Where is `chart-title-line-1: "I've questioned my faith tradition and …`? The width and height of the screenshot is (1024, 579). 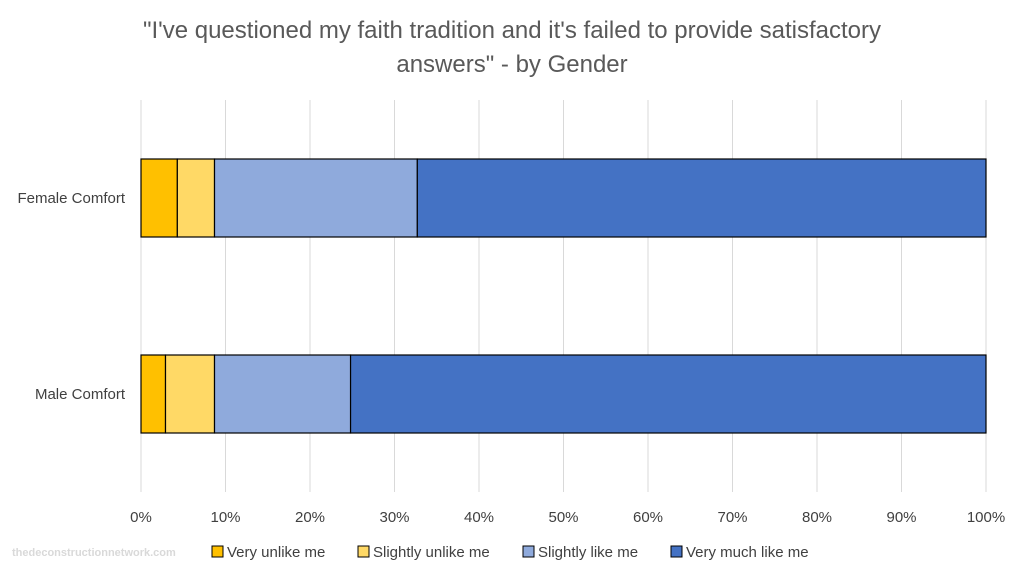
chart-title-line-1: "I've questioned my faith tradition and … is located at coordinates (512, 30).